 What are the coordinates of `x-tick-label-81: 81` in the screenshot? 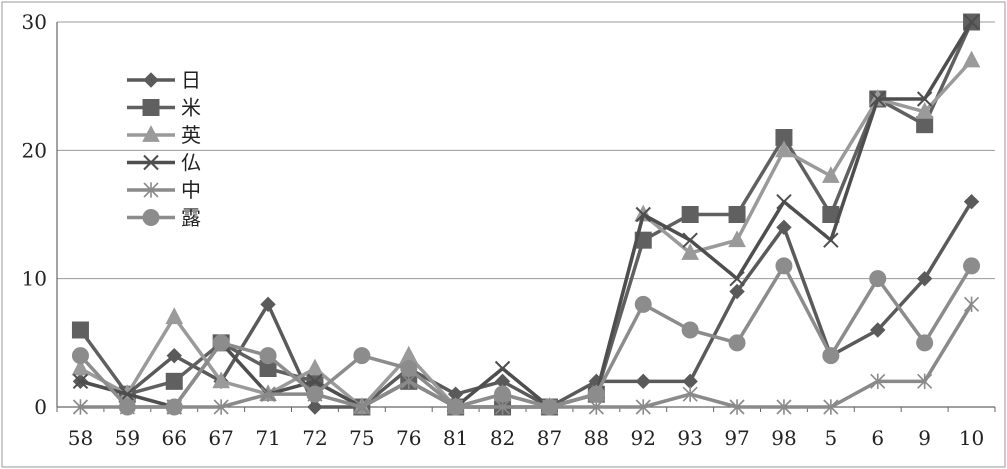 It's located at (455, 438).